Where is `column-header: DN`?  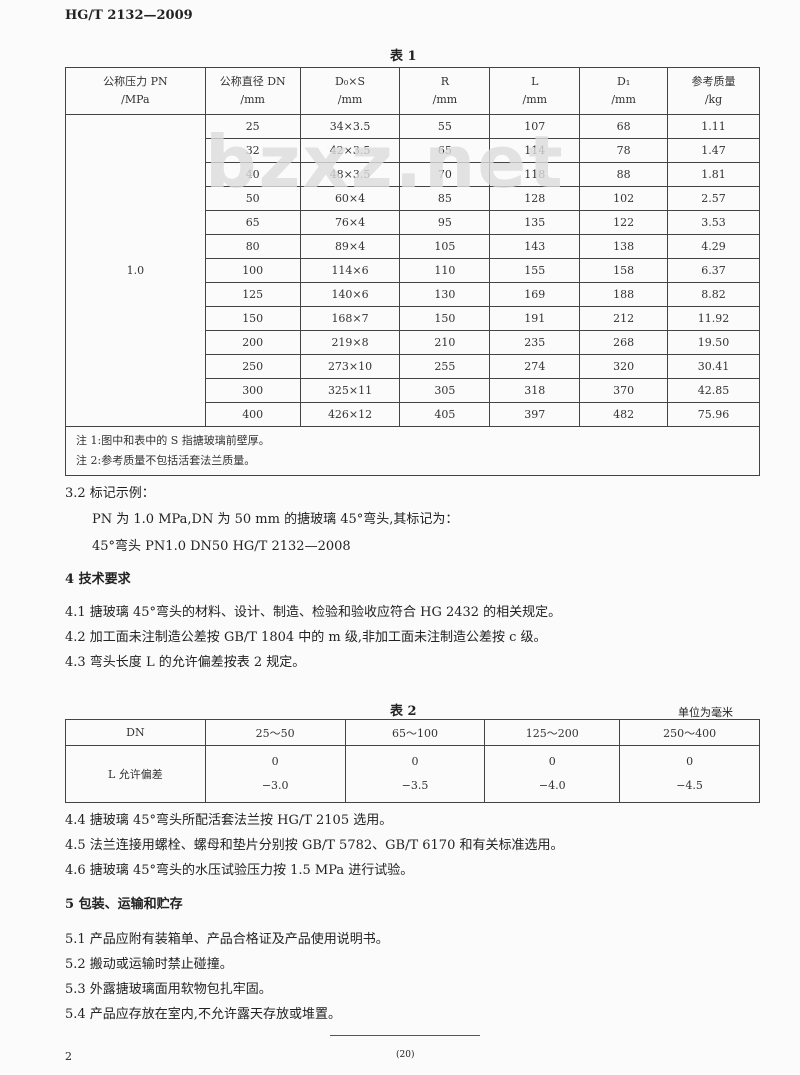
column-header: DN is located at coordinates (135, 732).